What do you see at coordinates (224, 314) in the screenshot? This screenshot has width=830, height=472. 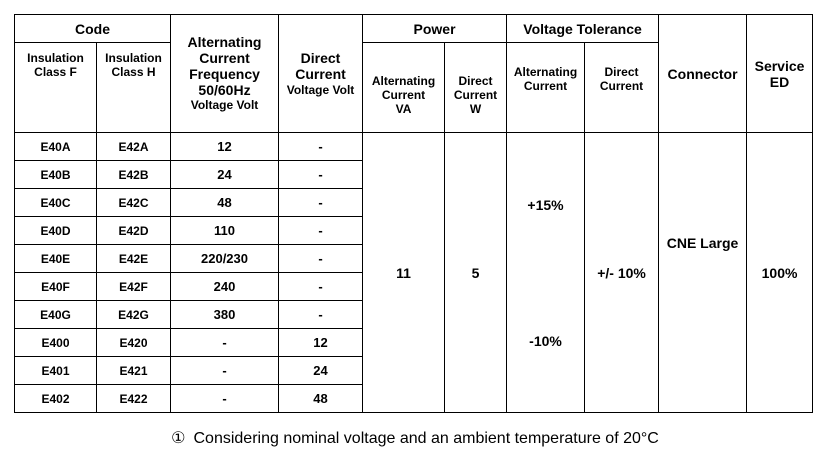 I see `ac-voltage-value: 380` at bounding box center [224, 314].